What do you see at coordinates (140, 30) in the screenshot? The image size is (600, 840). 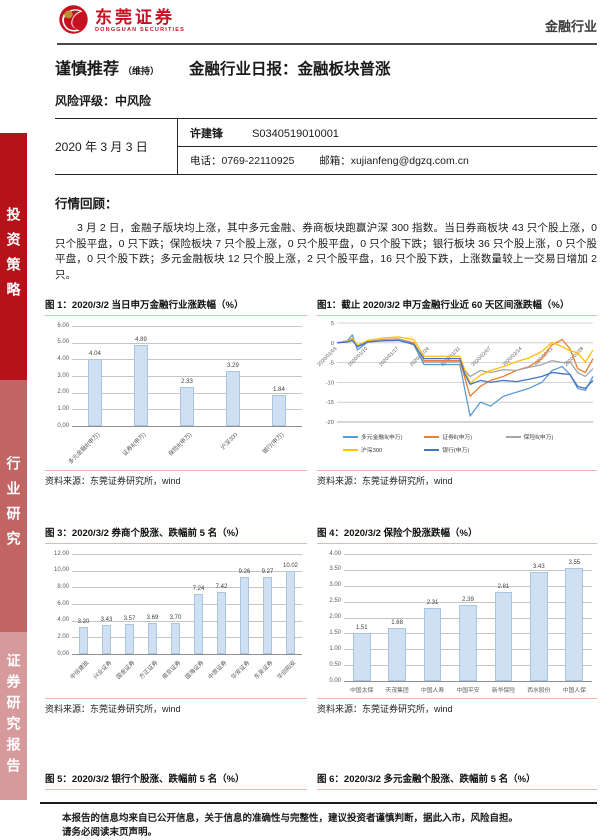 I see `logo-name-en: DONGGUAN SECURITIES` at bounding box center [140, 30].